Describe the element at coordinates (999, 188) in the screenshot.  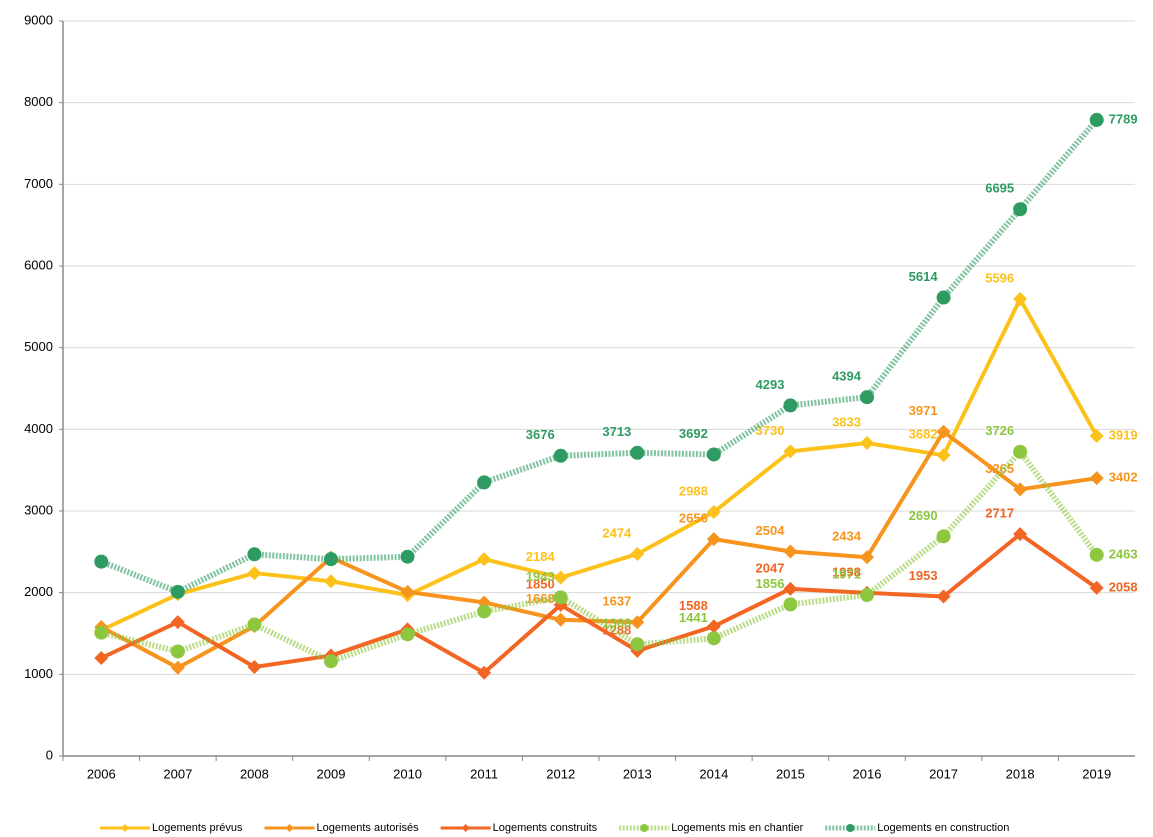
I see `value-label: 6695` at that location.